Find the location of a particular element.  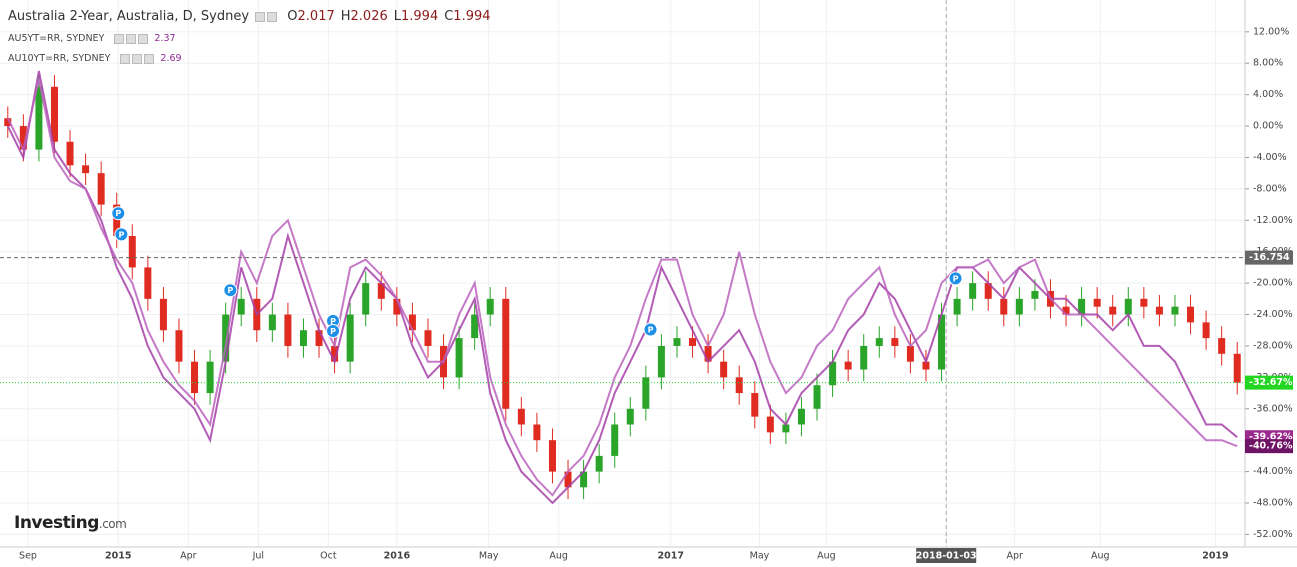

y-tick-label: -12.00% is located at coordinates (1273, 220).